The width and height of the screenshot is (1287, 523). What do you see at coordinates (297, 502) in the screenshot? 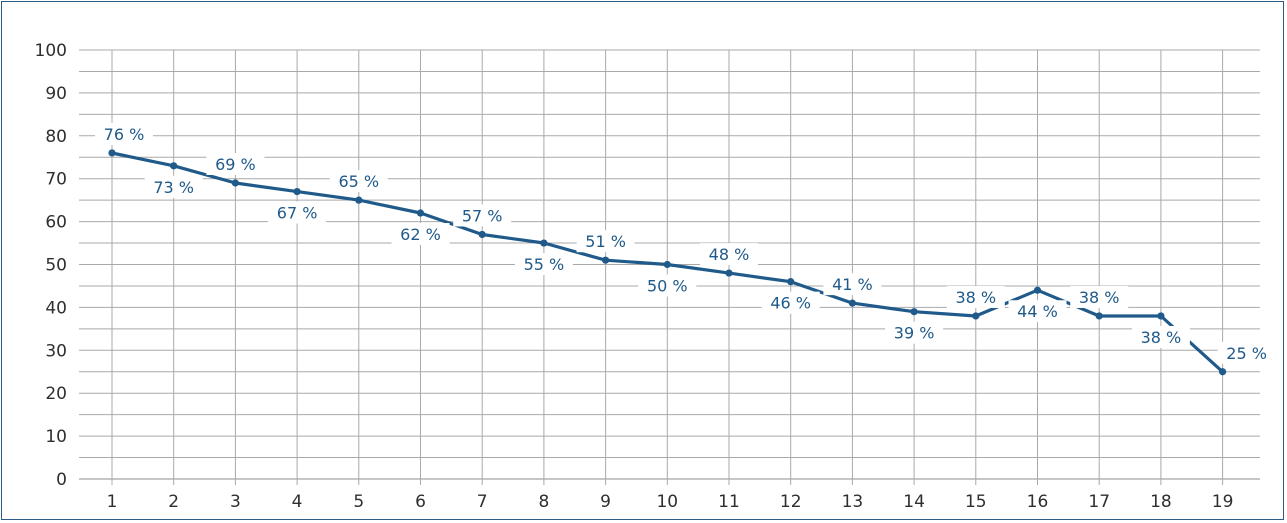
I see `x-tick-label: 4` at bounding box center [297, 502].